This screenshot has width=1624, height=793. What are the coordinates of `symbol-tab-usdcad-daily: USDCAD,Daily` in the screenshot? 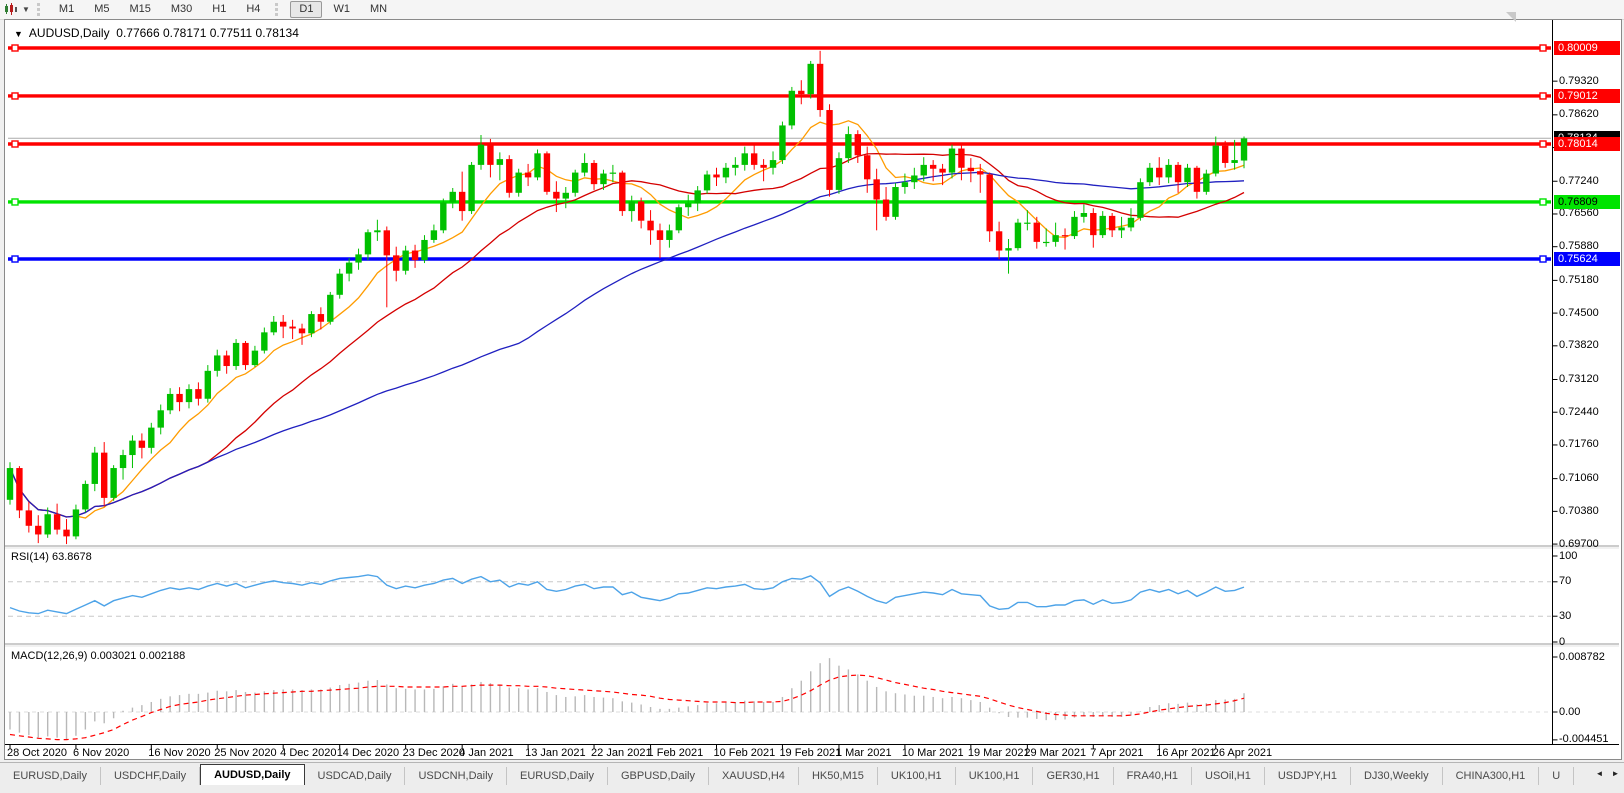 It's located at (355, 776).